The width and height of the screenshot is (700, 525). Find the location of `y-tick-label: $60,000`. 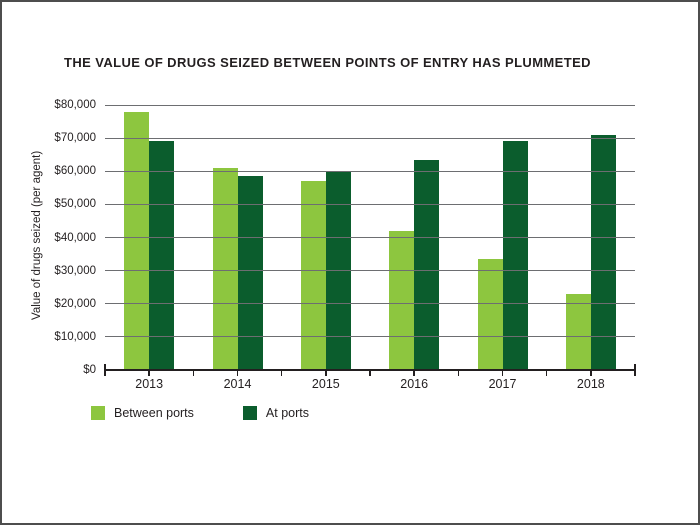

y-tick-label: $60,000 is located at coordinates (75, 171).